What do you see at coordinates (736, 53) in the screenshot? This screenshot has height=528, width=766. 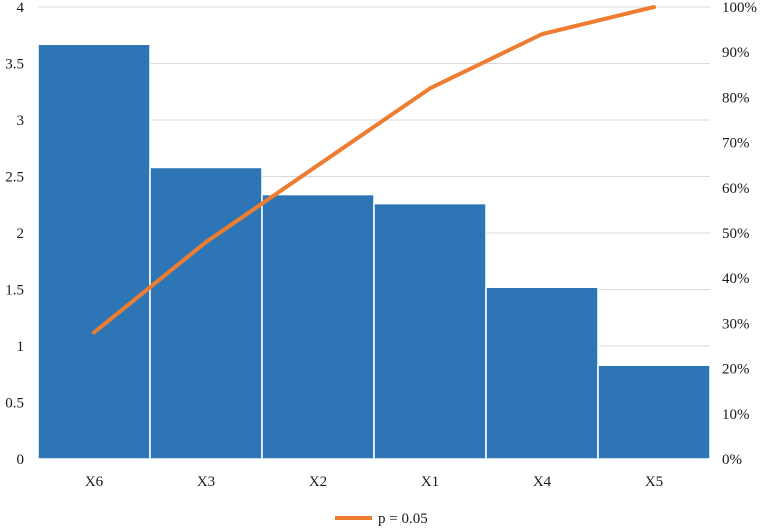 I see `right-tick-label: 90%` at bounding box center [736, 53].